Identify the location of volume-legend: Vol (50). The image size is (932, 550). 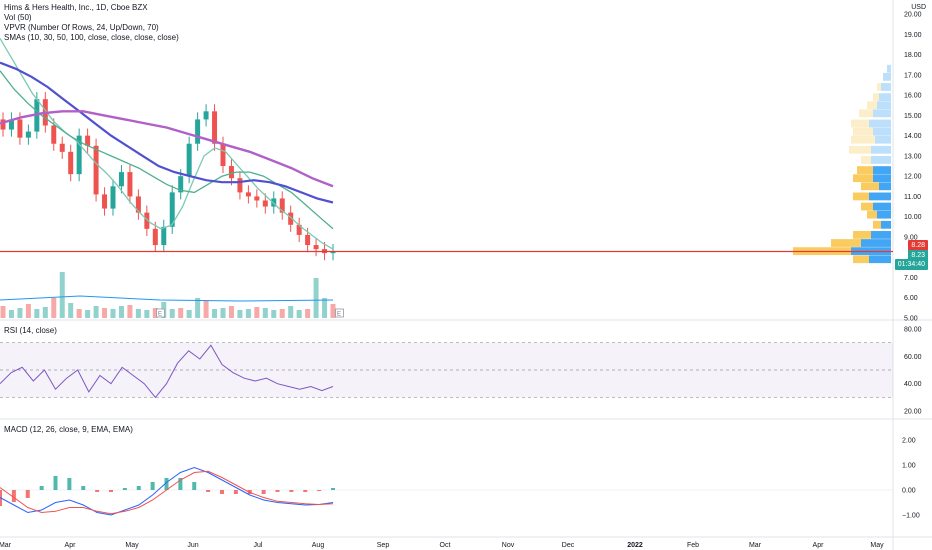
(18, 17).